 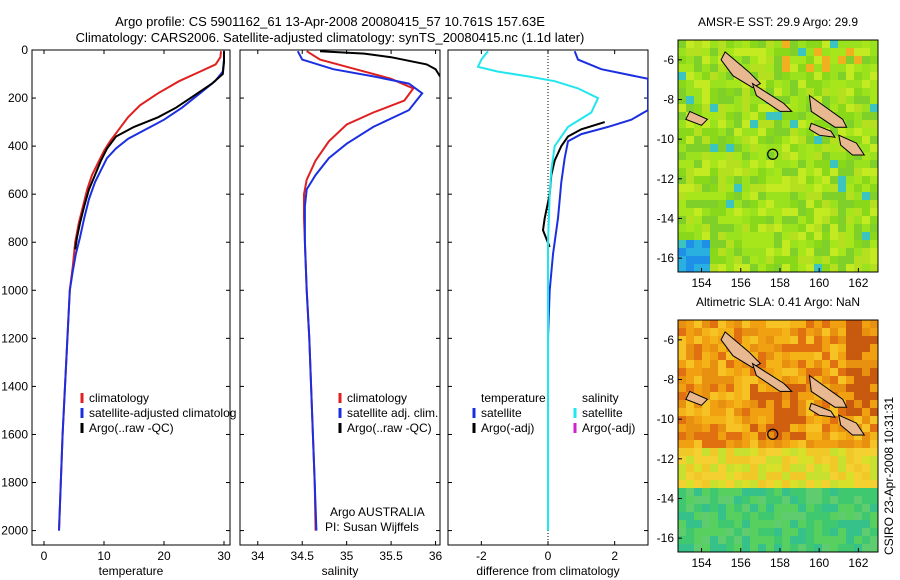 What do you see at coordinates (18, 242) in the screenshot?
I see `y-tick-label: 800` at bounding box center [18, 242].